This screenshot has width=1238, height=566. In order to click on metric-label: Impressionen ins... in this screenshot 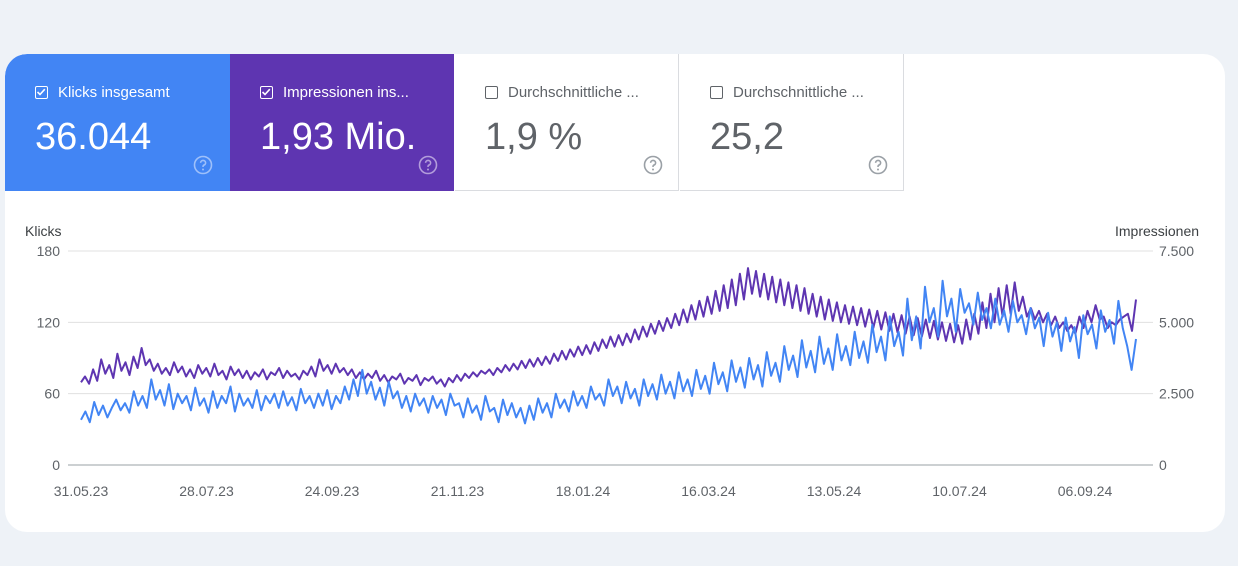, I will do `click(346, 92)`.